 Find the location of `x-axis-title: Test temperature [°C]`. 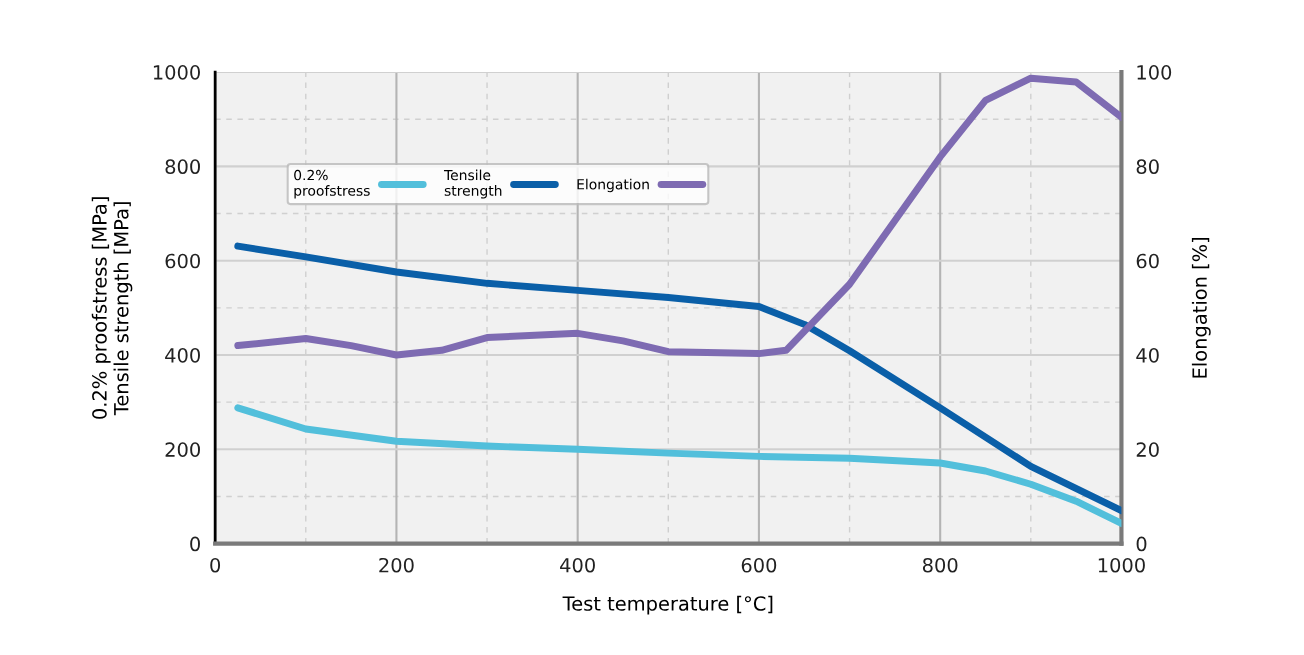

x-axis-title: Test temperature [°C] is located at coordinates (667, 605).